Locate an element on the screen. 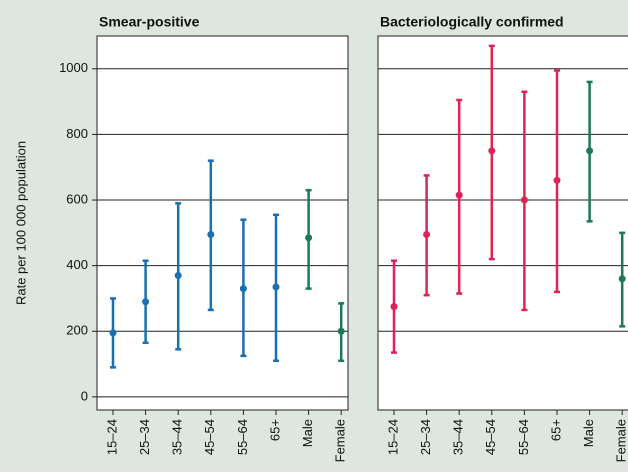 The height and width of the screenshot is (472, 628). y-tick-label: 200 is located at coordinates (77, 330).